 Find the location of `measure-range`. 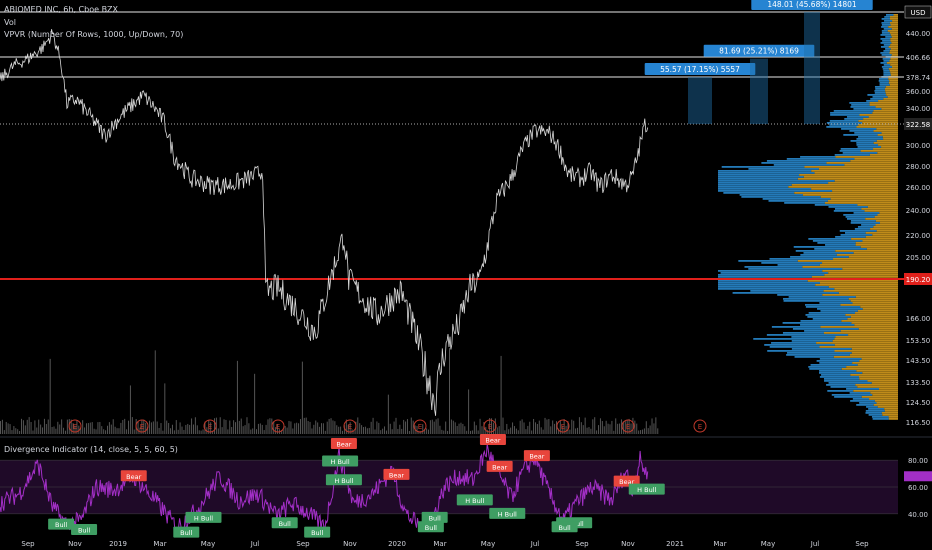

measure-range is located at coordinates (812, 68).